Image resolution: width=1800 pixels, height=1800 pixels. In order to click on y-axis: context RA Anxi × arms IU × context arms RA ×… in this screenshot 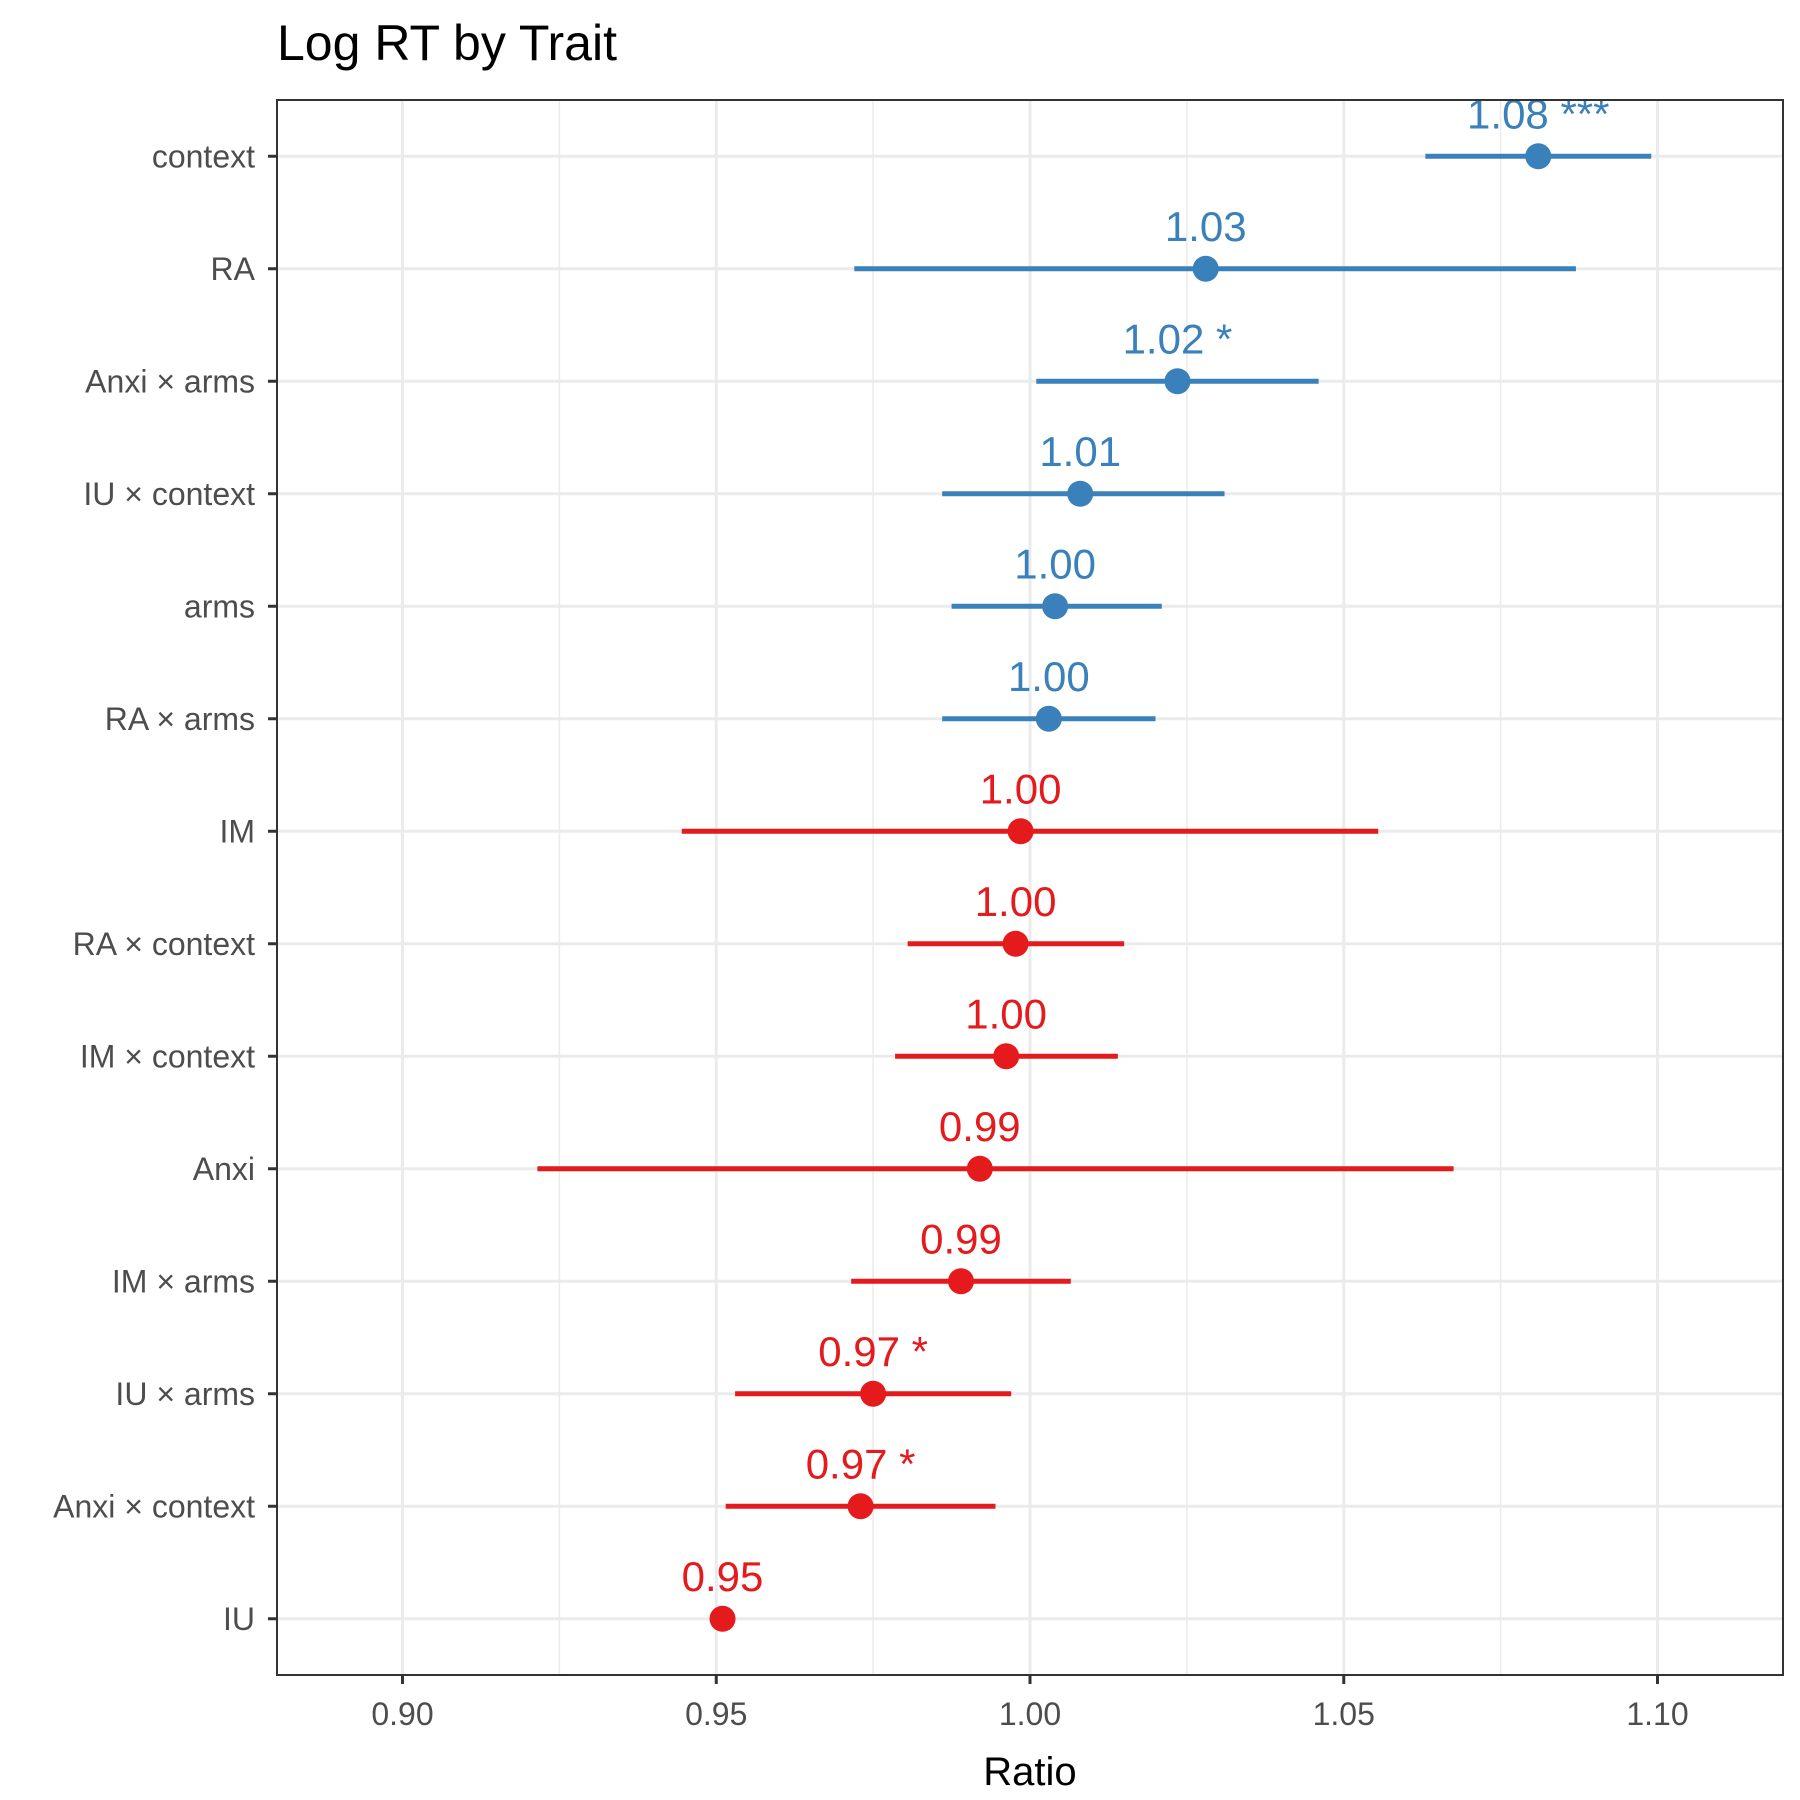, I will do `click(165, 887)`.